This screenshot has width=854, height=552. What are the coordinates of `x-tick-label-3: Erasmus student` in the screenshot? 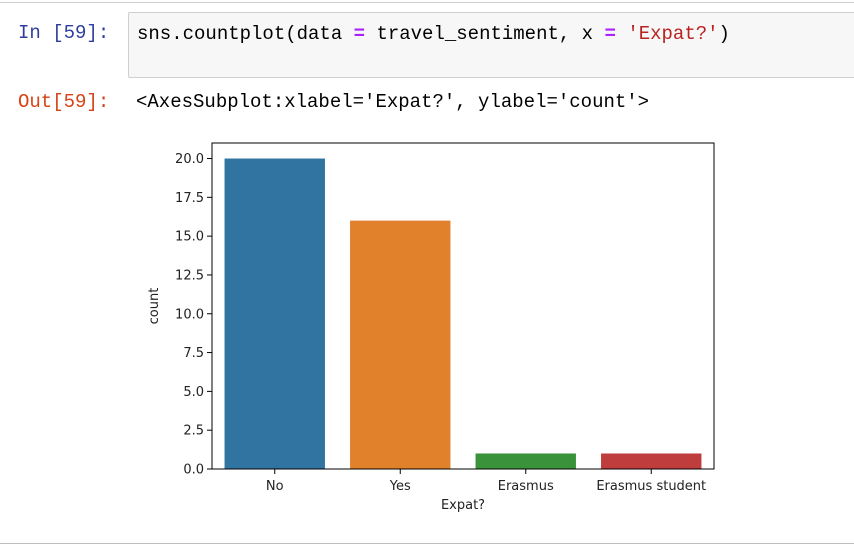 It's located at (651, 486).